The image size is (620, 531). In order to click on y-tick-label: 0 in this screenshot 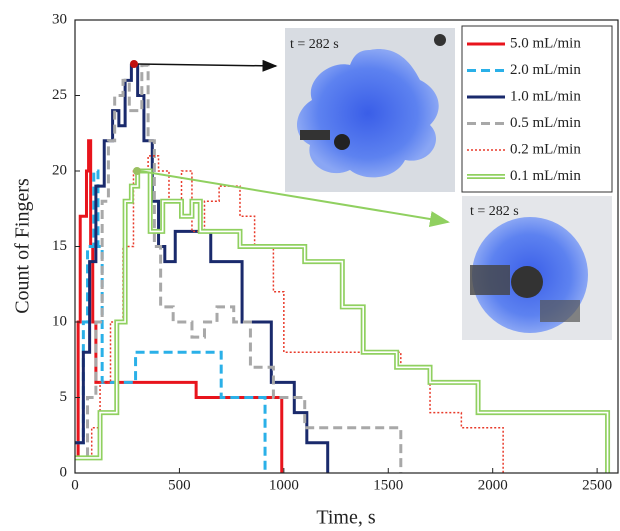, I will do `click(64, 472)`.